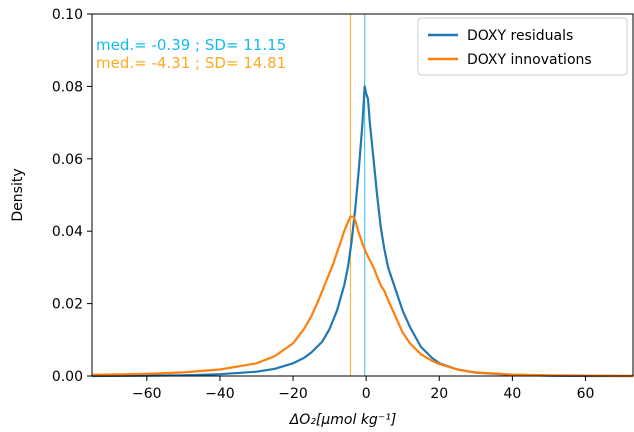 The width and height of the screenshot is (634, 432). What do you see at coordinates (191, 45) in the screenshot?
I see `residuals-stats-annotation: med.= -0.39 ; SD= 11.15` at bounding box center [191, 45].